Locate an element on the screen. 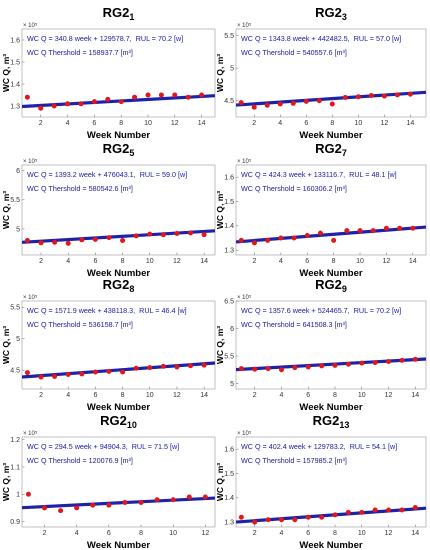 This screenshot has width=430, height=550. chart-title: RG27 is located at coordinates (331, 149).